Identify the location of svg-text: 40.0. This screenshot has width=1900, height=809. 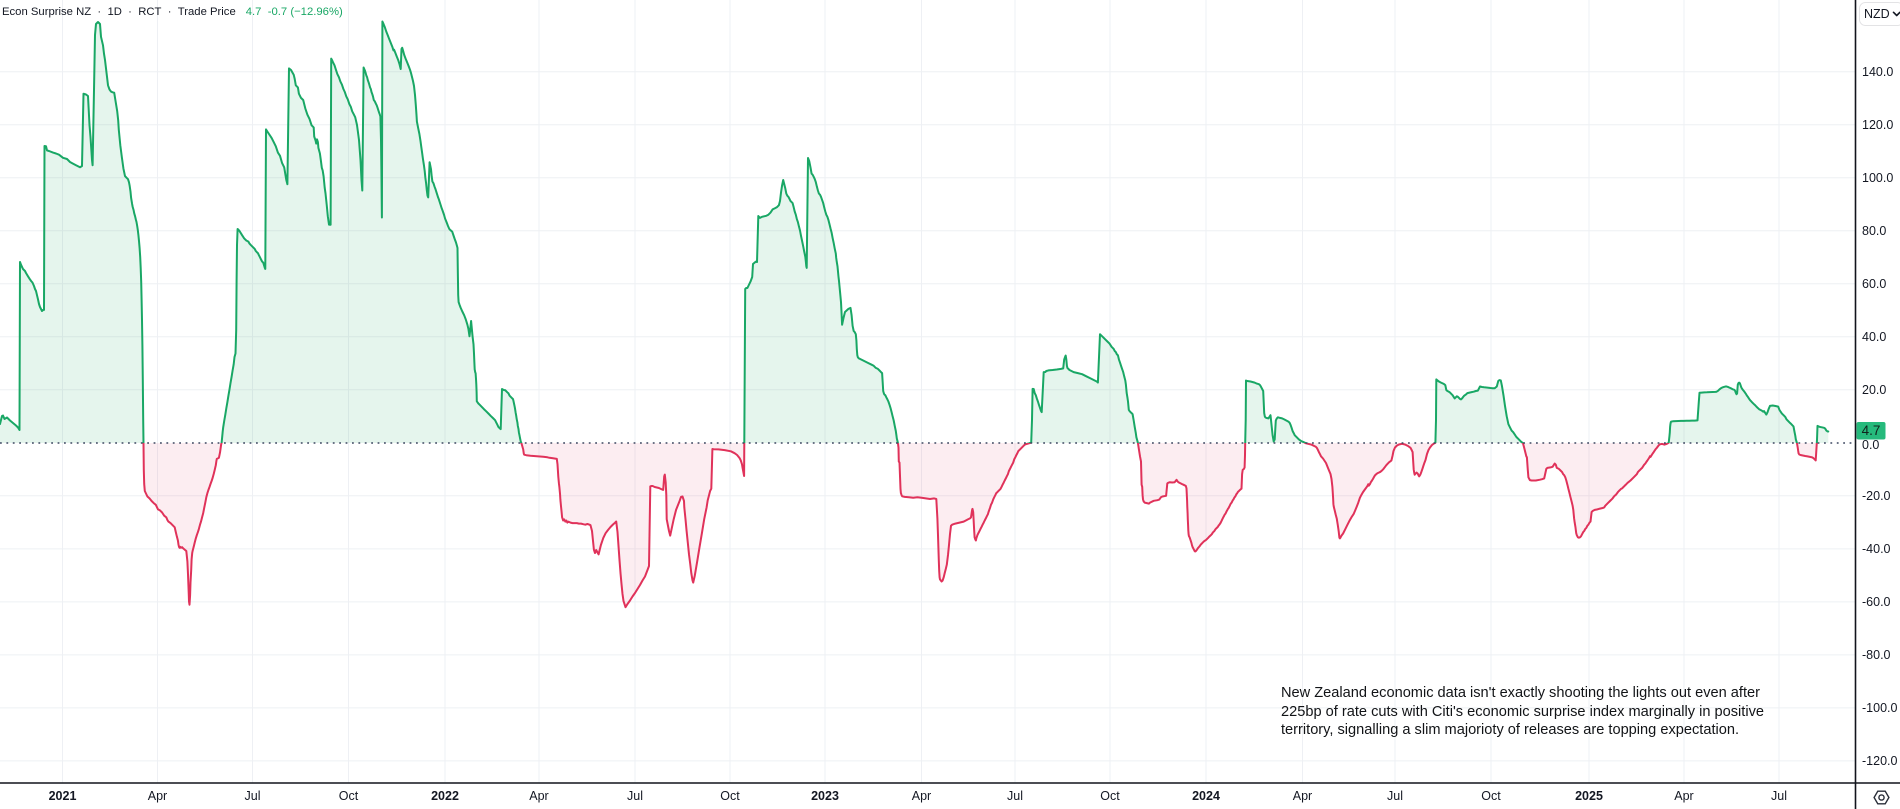
(1874, 337).